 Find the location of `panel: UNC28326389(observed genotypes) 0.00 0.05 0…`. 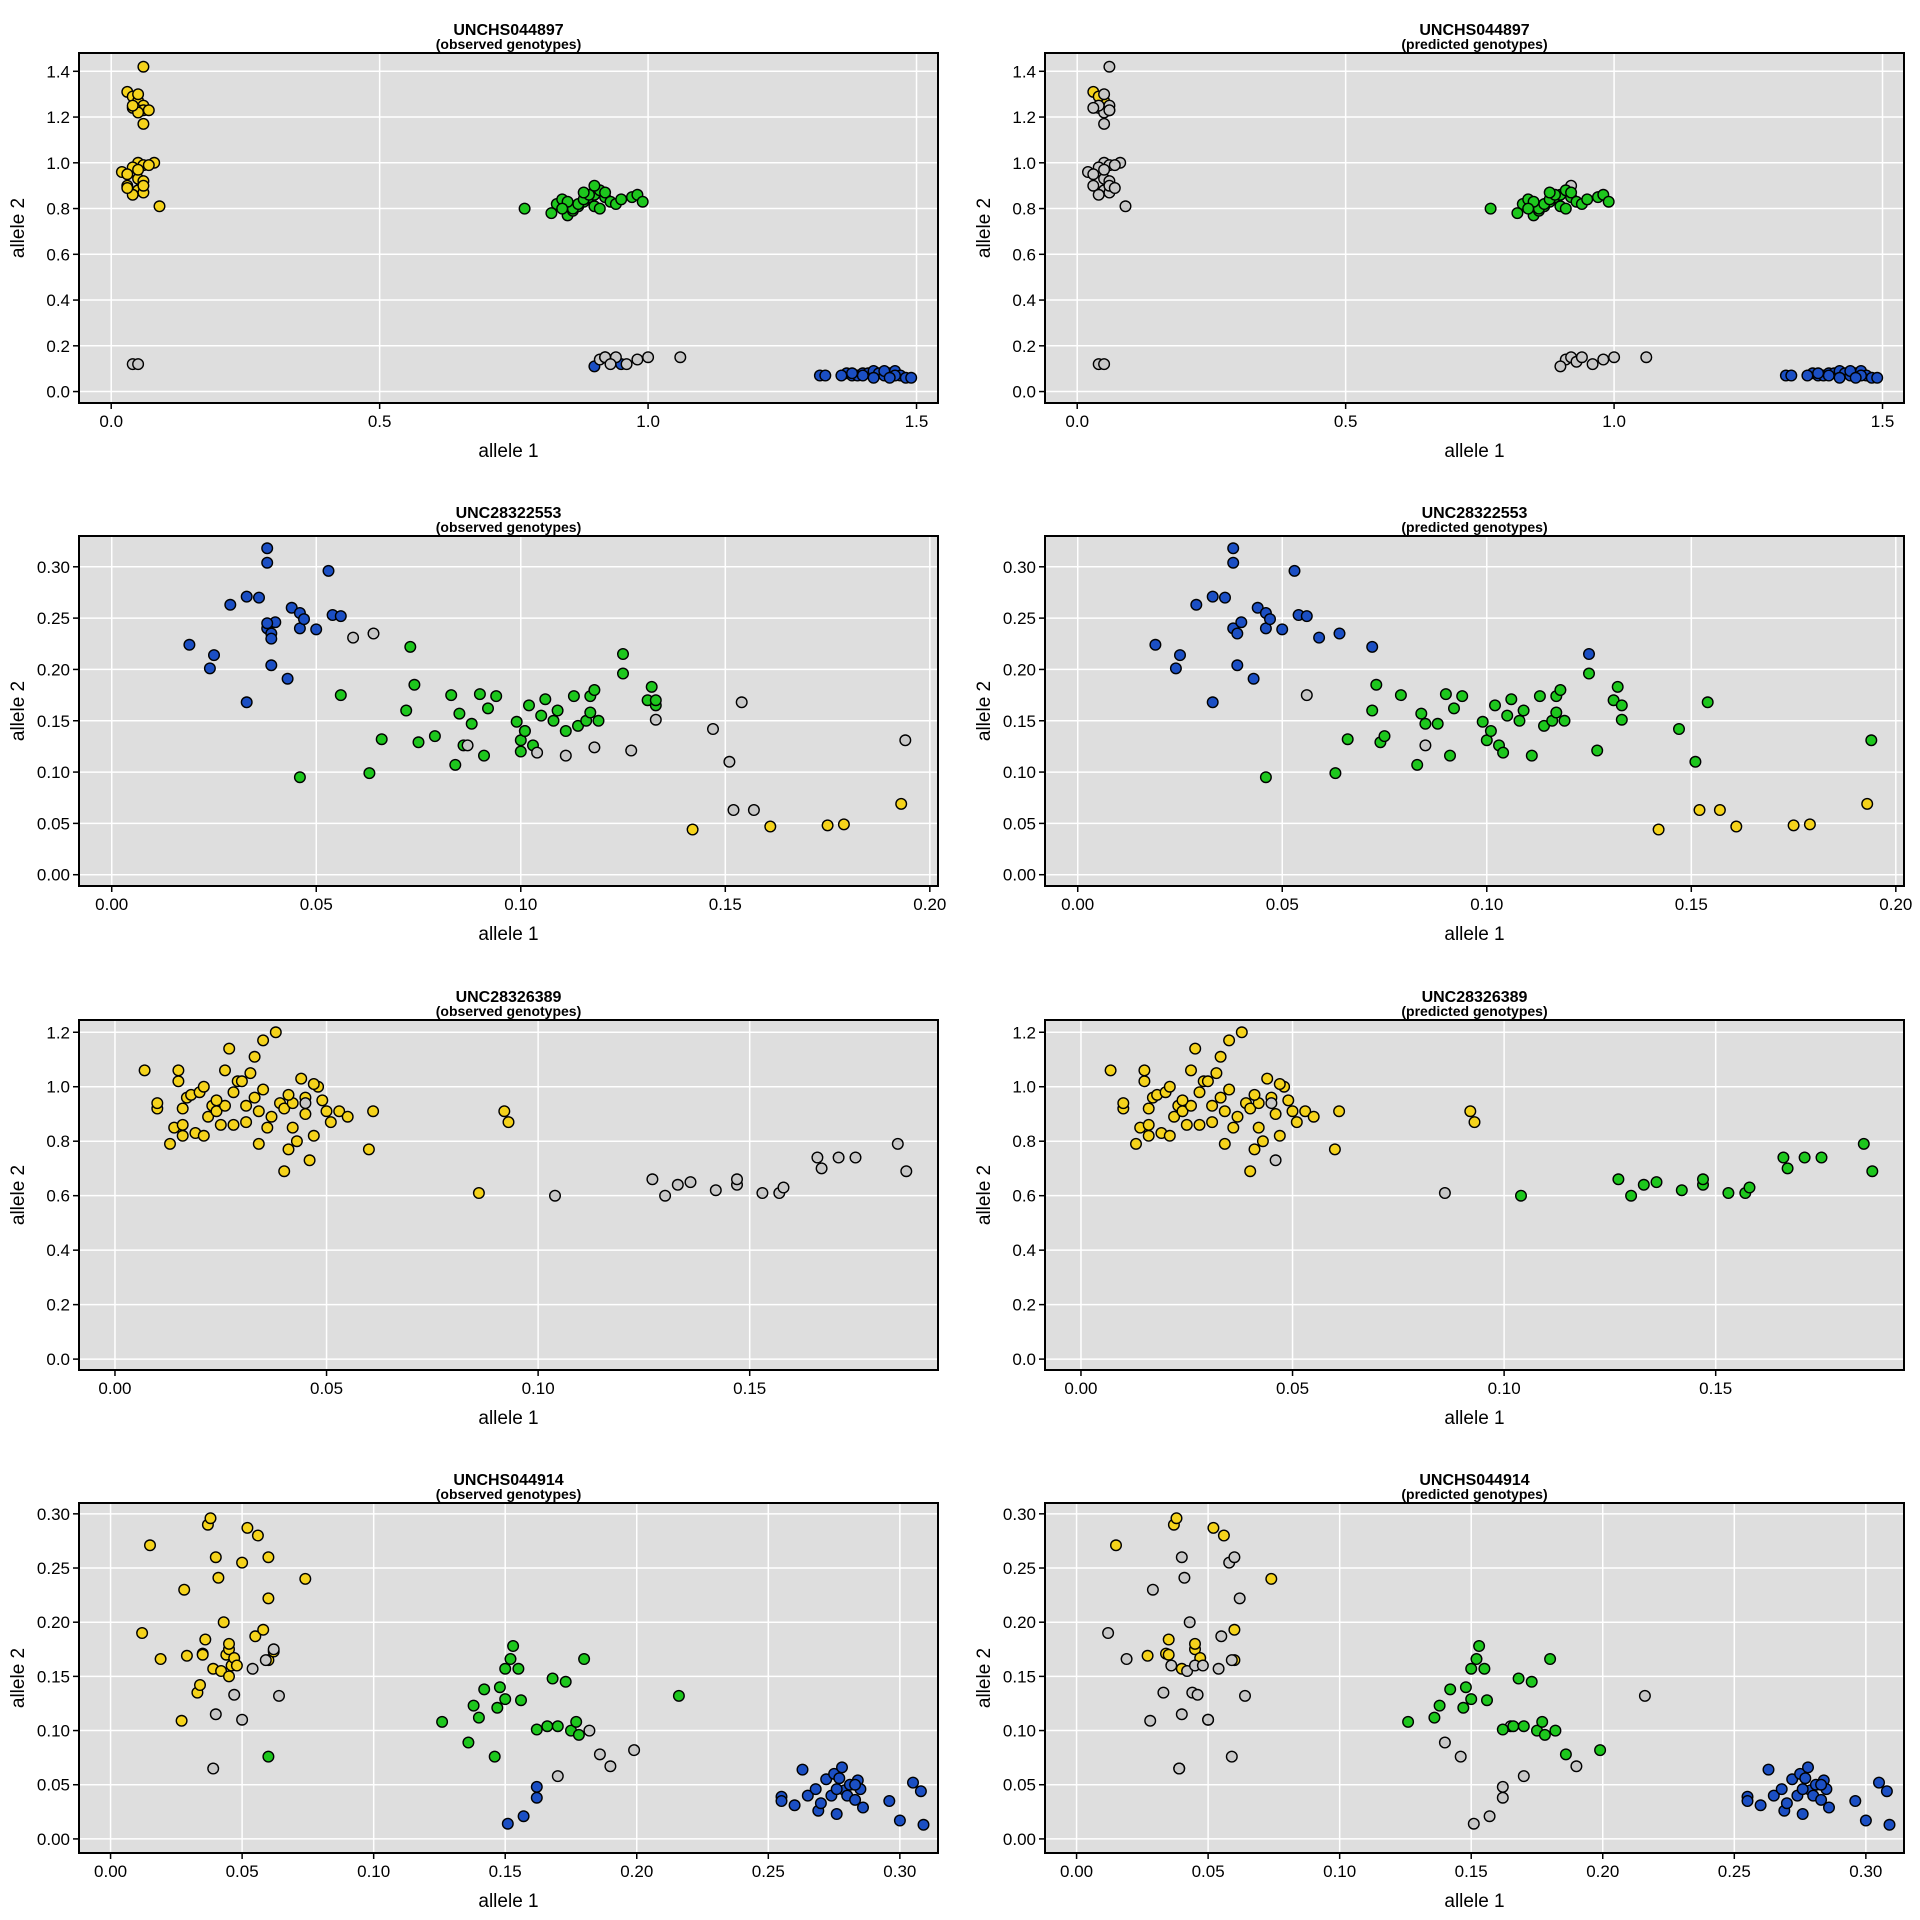

panel: UNC28326389(observed genotypes) 0.00 0.05 0… is located at coordinates (473, 1209).